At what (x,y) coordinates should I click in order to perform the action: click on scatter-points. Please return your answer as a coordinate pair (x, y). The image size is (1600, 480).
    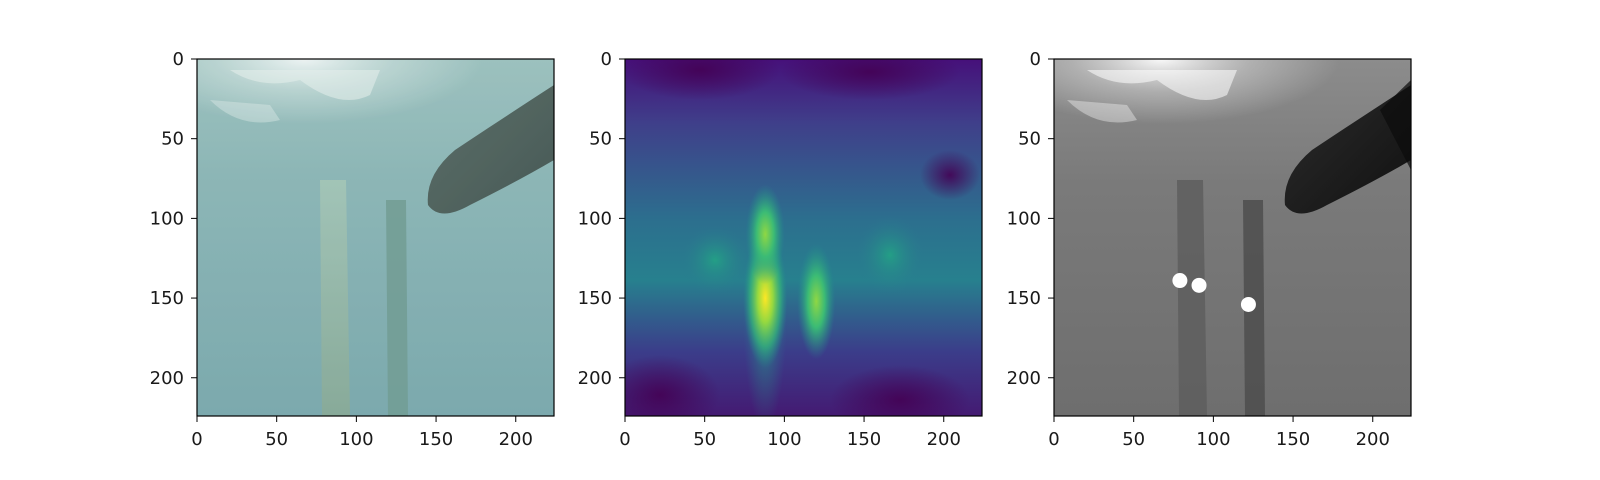
    Looking at the image, I should click on (1214, 292).